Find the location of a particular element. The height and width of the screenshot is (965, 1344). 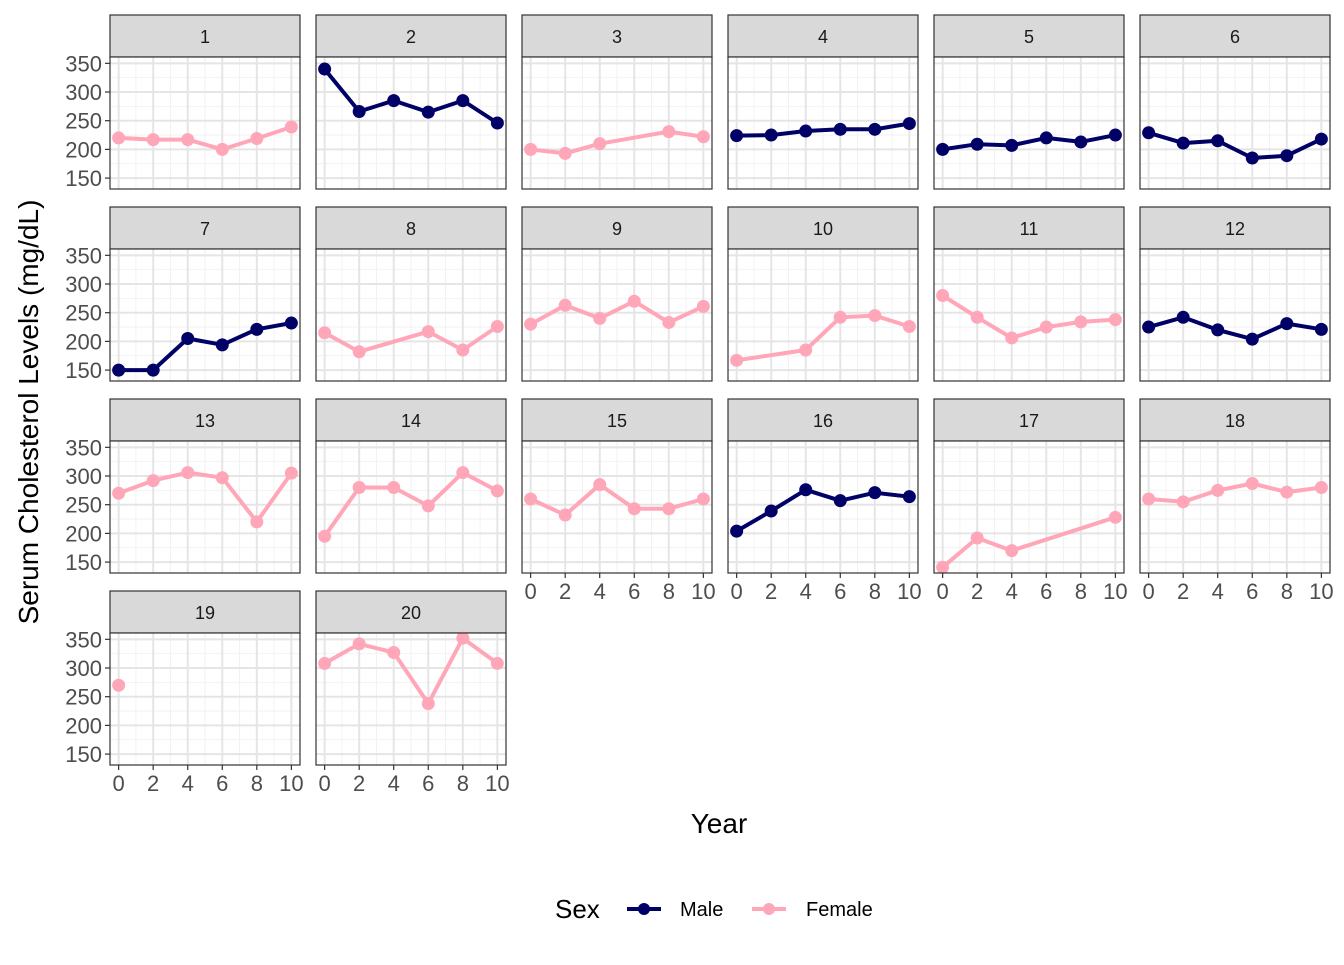

facet-strip-label: 12 is located at coordinates (1235, 229).